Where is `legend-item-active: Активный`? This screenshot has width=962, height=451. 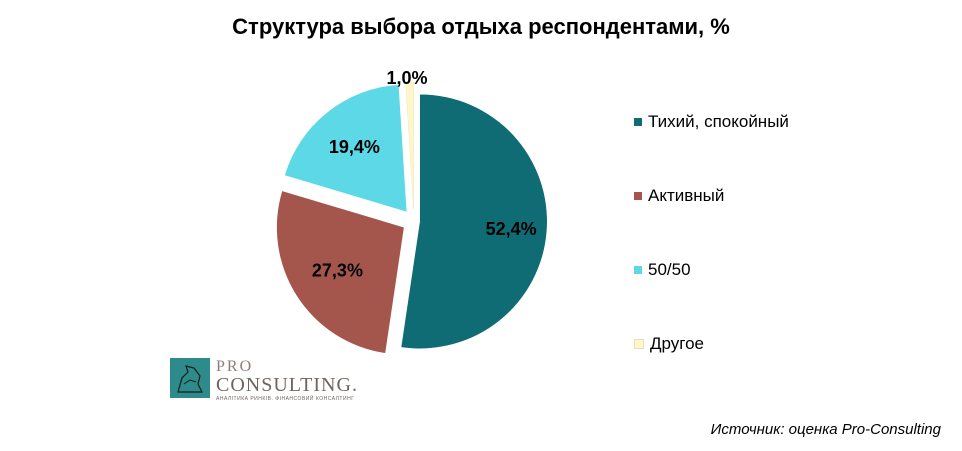 legend-item-active: Активный is located at coordinates (711, 196).